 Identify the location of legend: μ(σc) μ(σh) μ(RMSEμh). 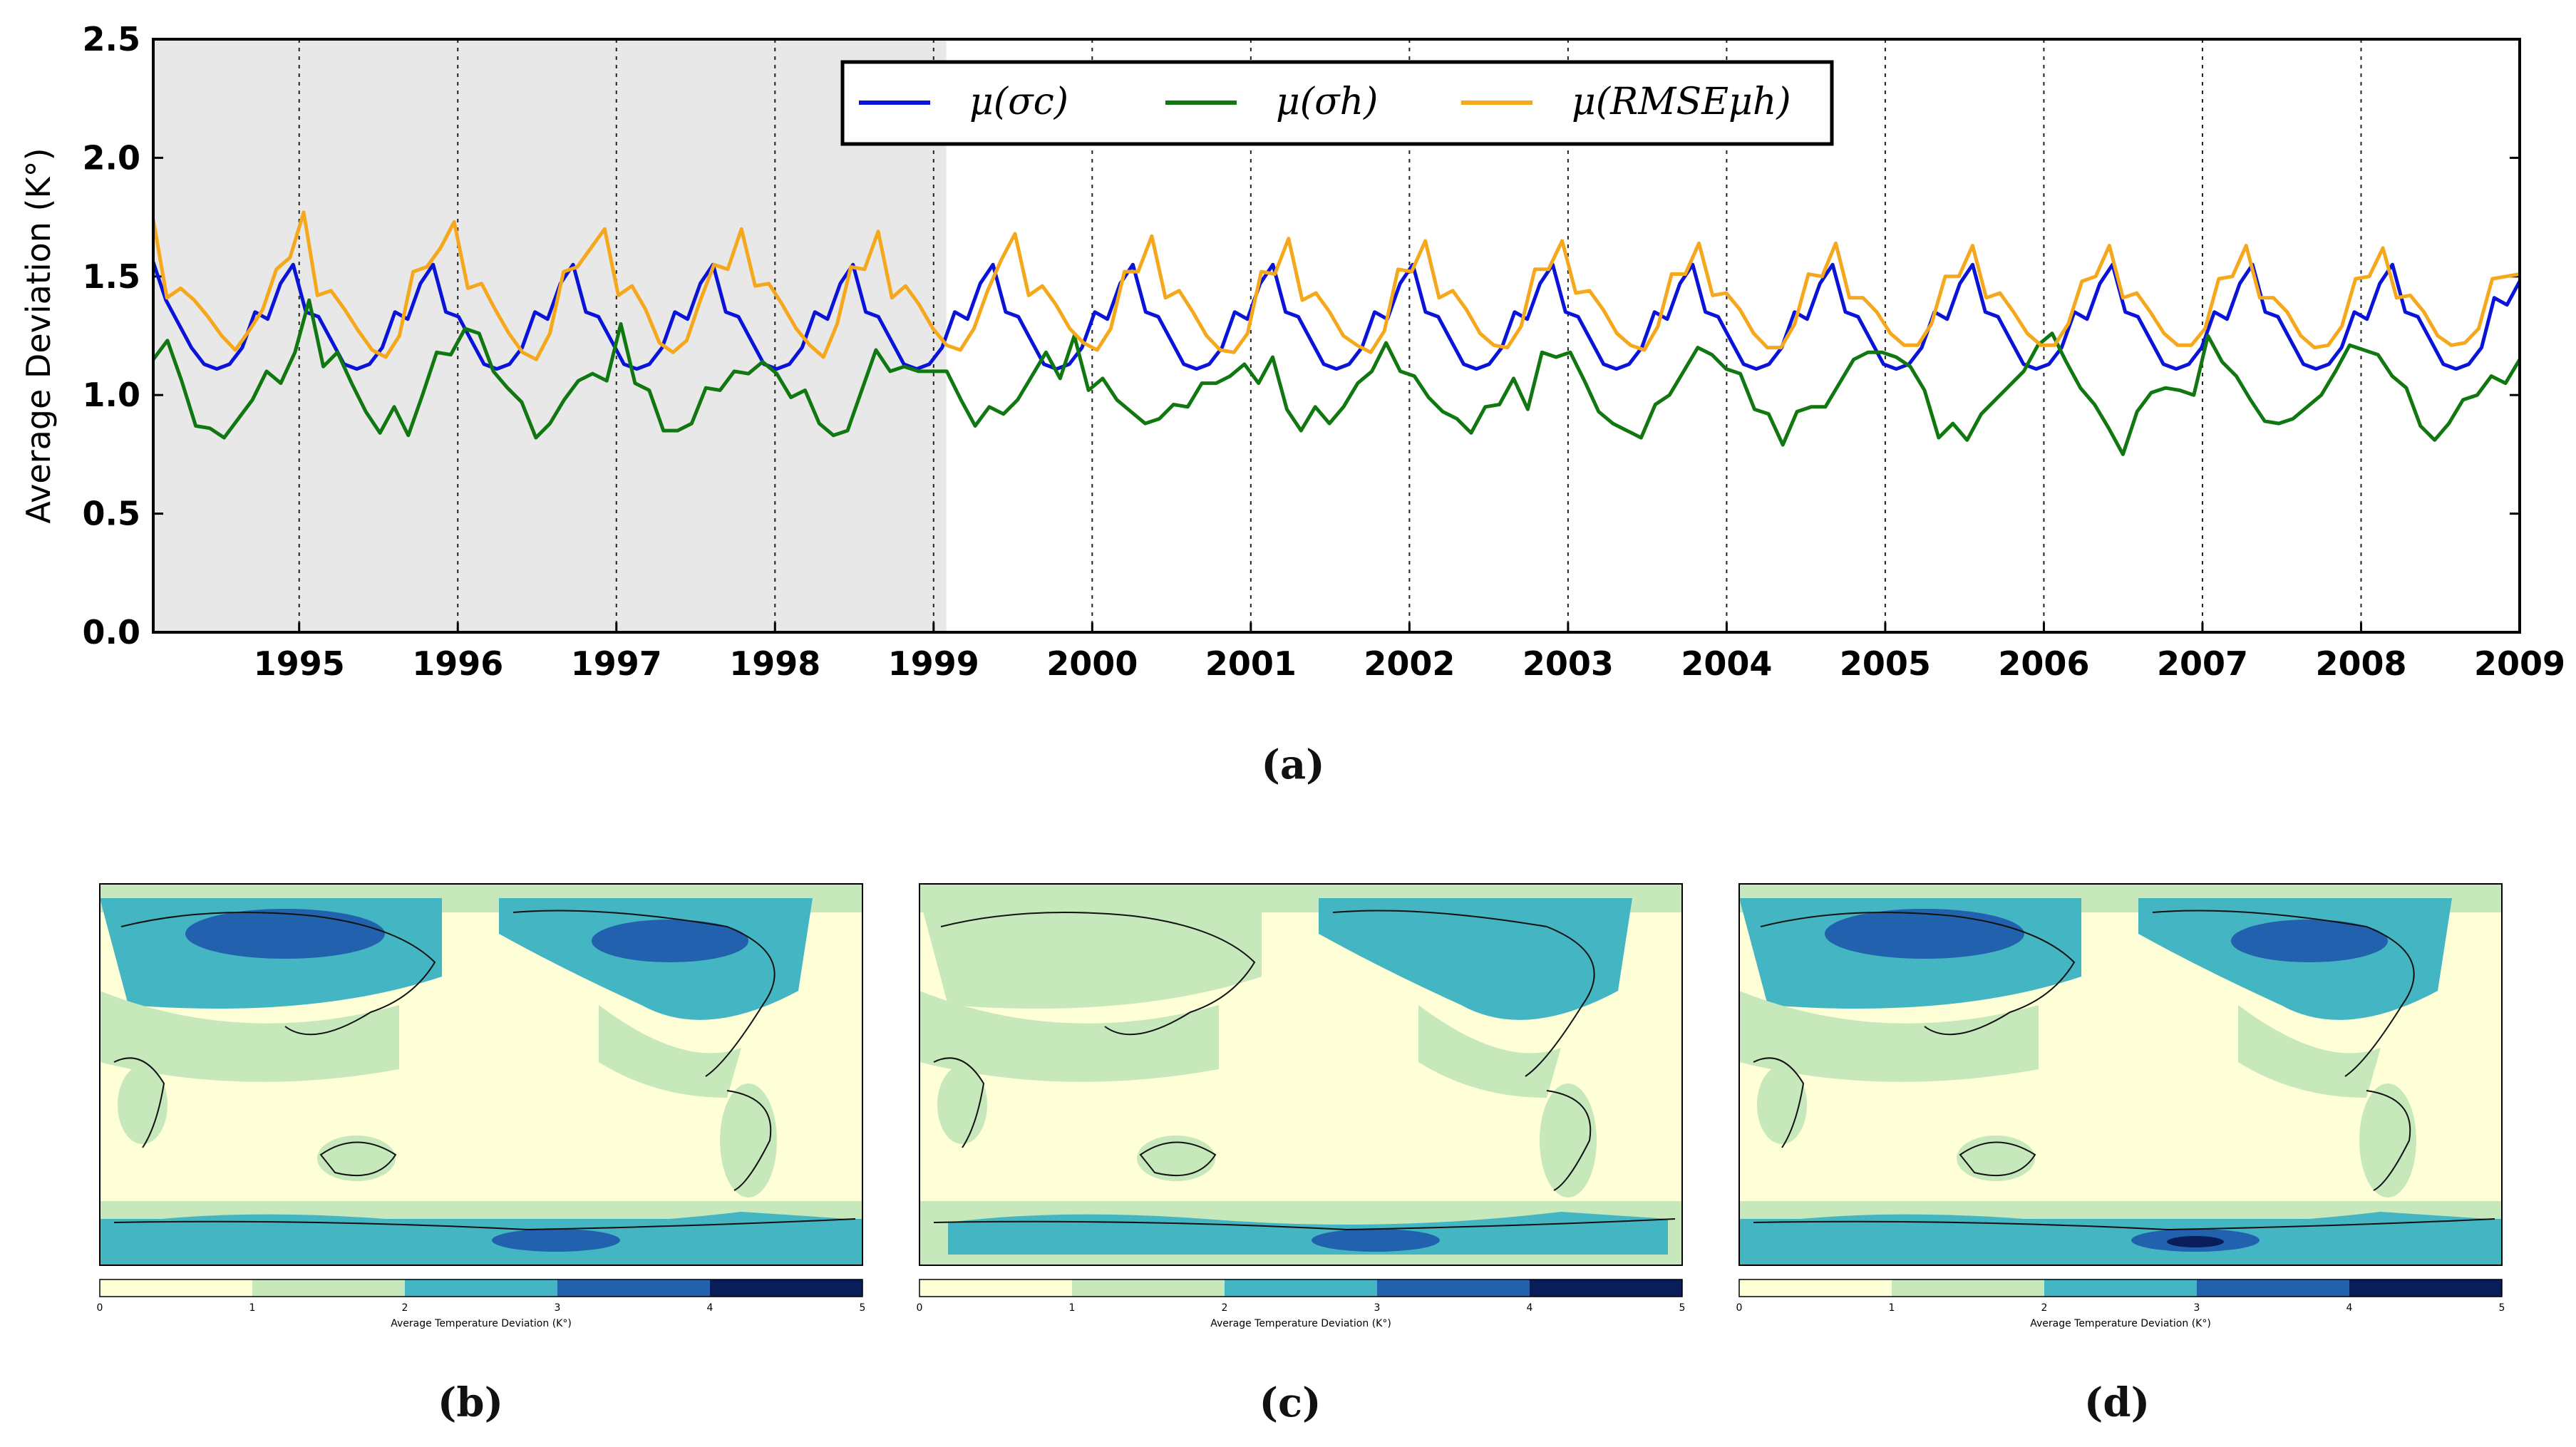
(1337, 103).